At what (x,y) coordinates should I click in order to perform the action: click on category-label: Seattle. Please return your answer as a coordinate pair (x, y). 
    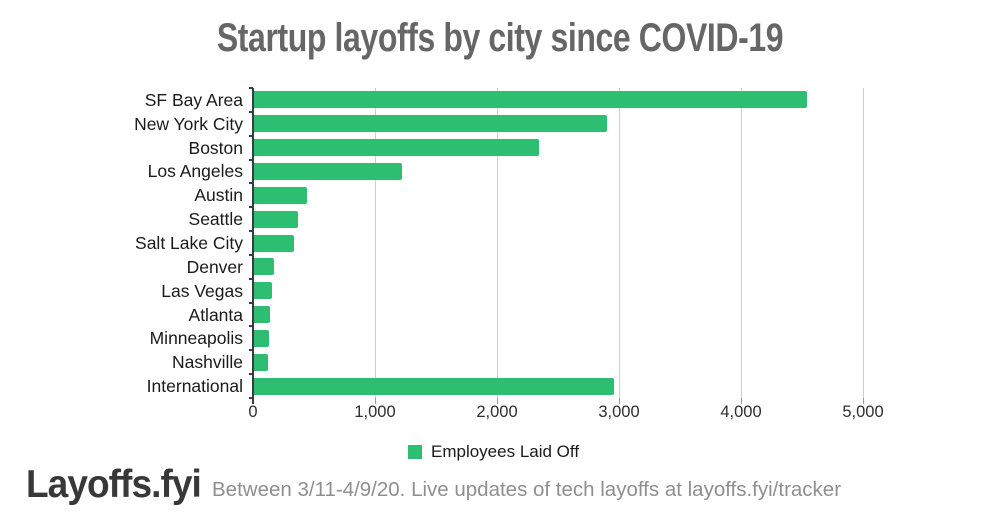
    Looking at the image, I should click on (215, 219).